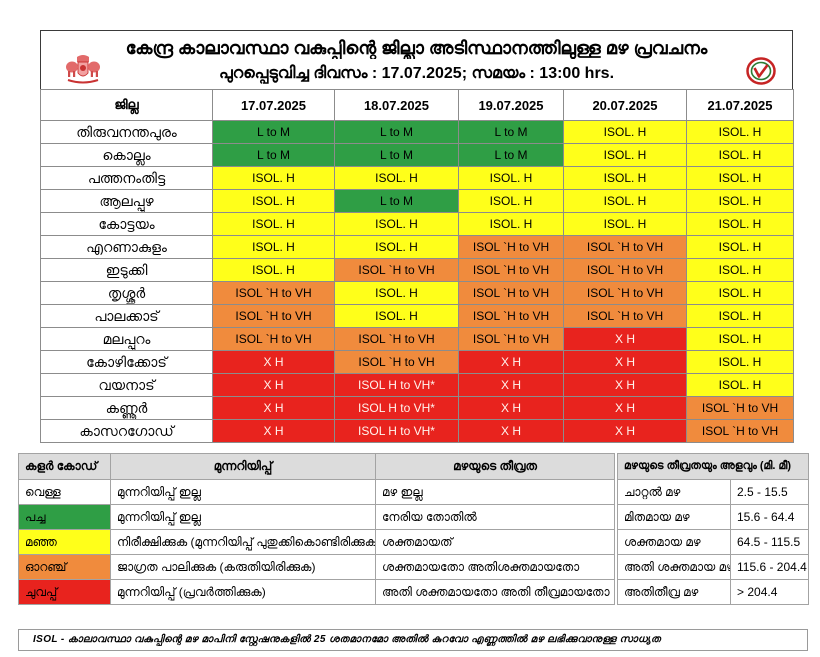 The image size is (820, 657). Describe the element at coordinates (495, 567) in the screenshot. I see `legend-intensity: ശക്തമായതോ അതിശക്തമായതോ` at that location.